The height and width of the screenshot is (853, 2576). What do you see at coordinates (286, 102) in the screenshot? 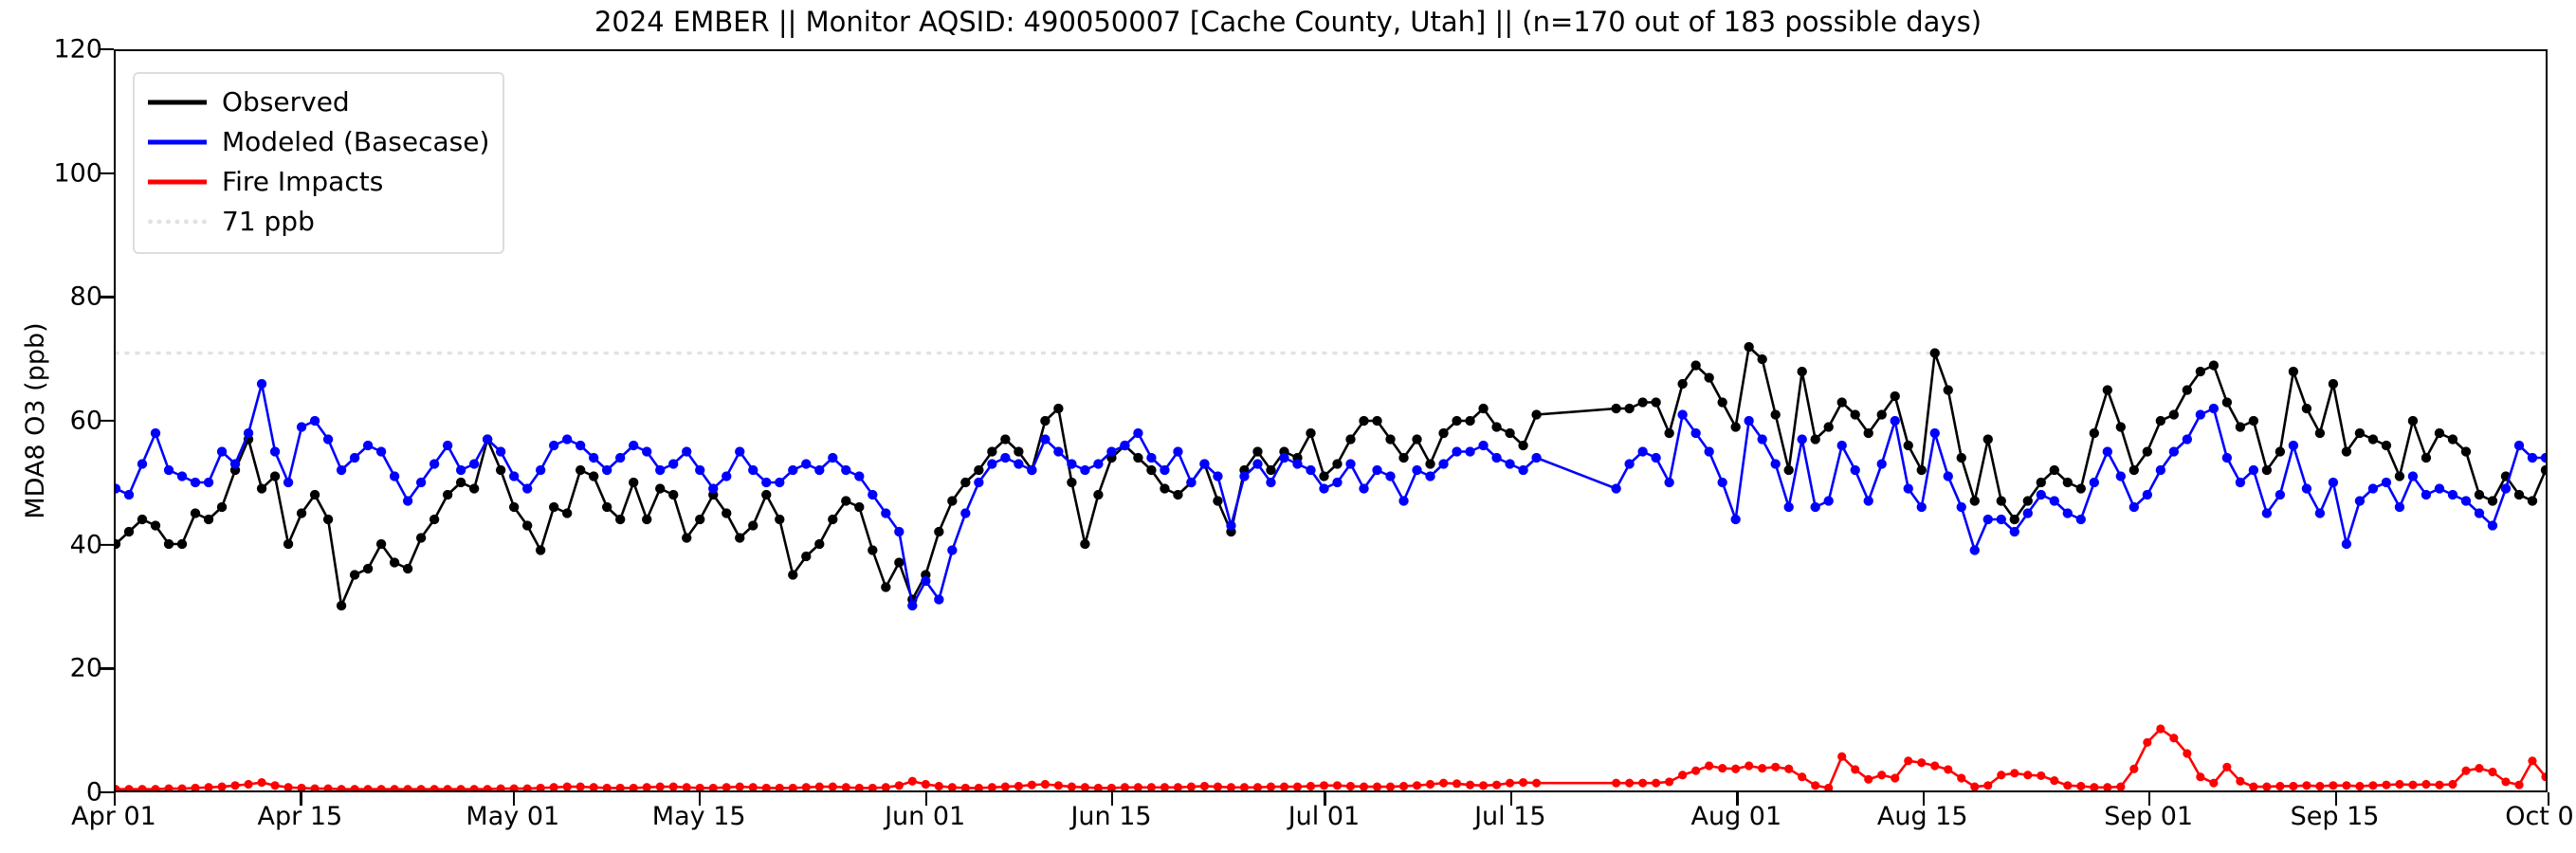
I see `legend-label: Observed` at bounding box center [286, 102].